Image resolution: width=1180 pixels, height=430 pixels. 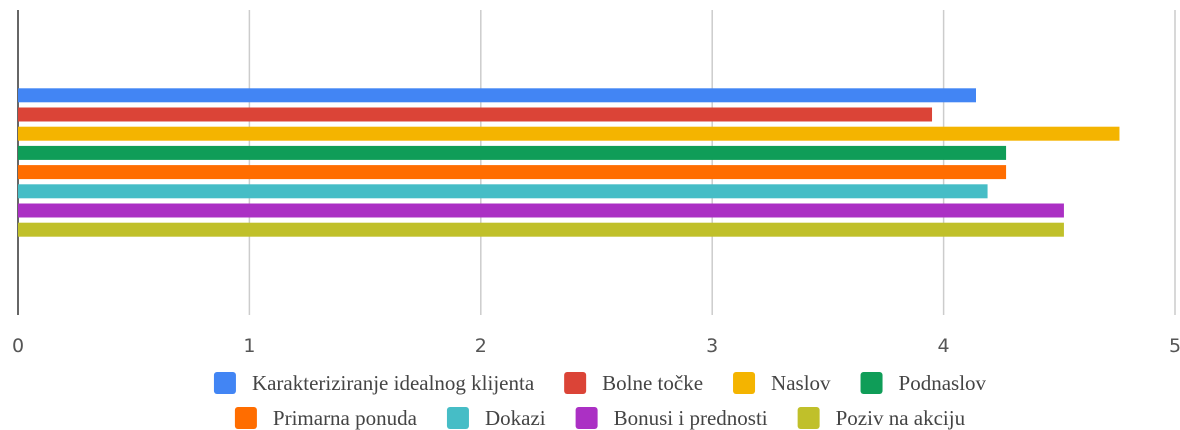 I want to click on x-tick-label: 1, so click(x=249, y=346).